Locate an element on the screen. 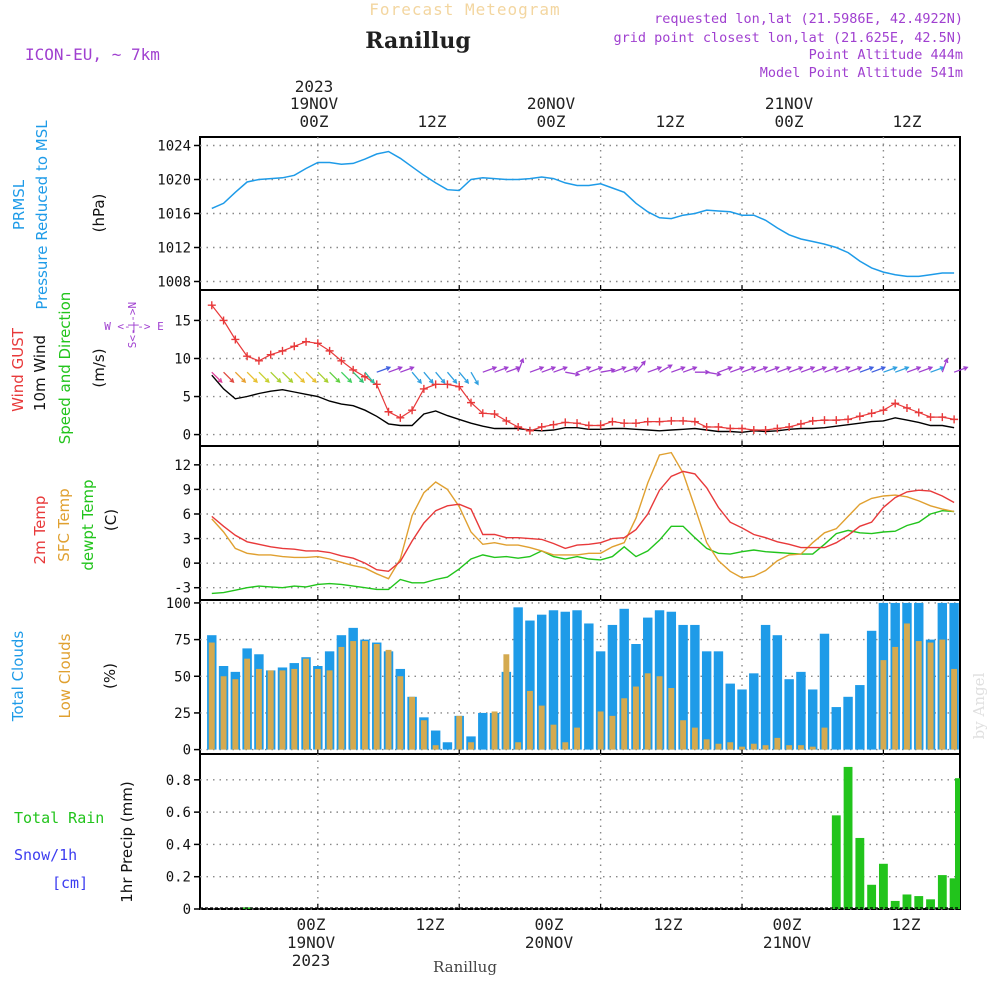  wind10-line is located at coordinates (583, 404).